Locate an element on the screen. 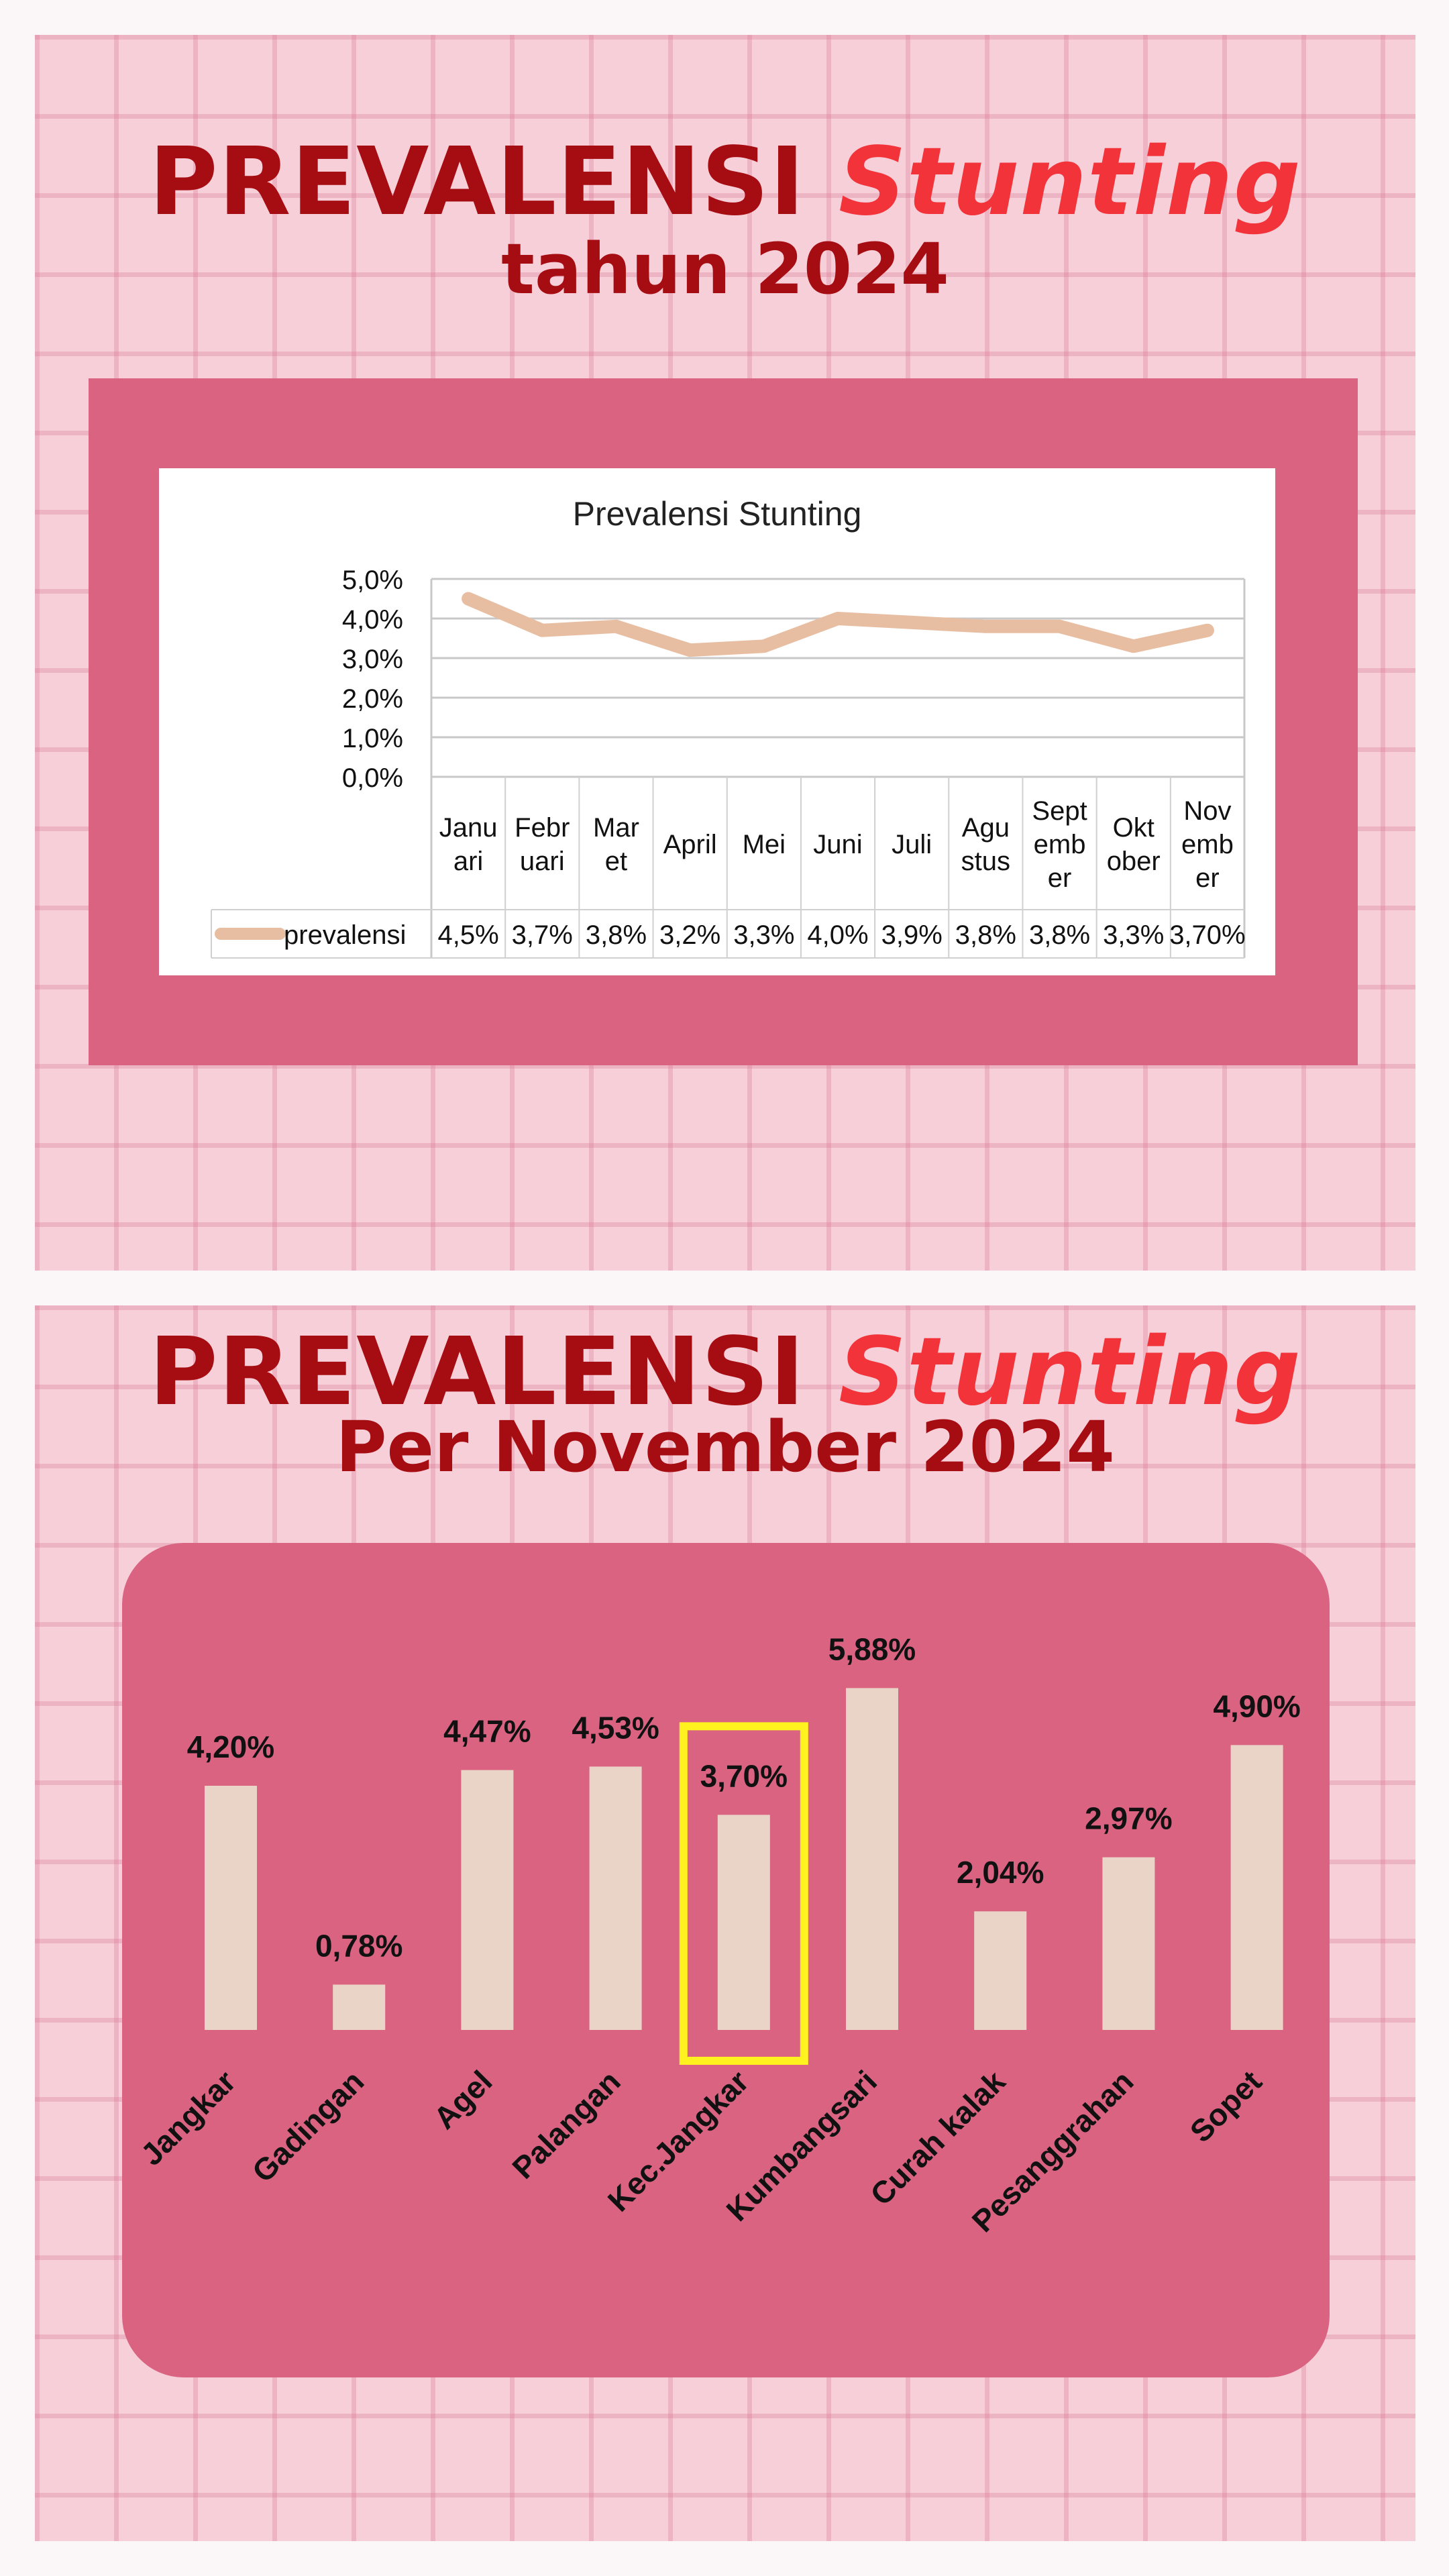 The width and height of the screenshot is (1449, 2576). bar-chart-value-label: 2,97% is located at coordinates (1128, 1818).